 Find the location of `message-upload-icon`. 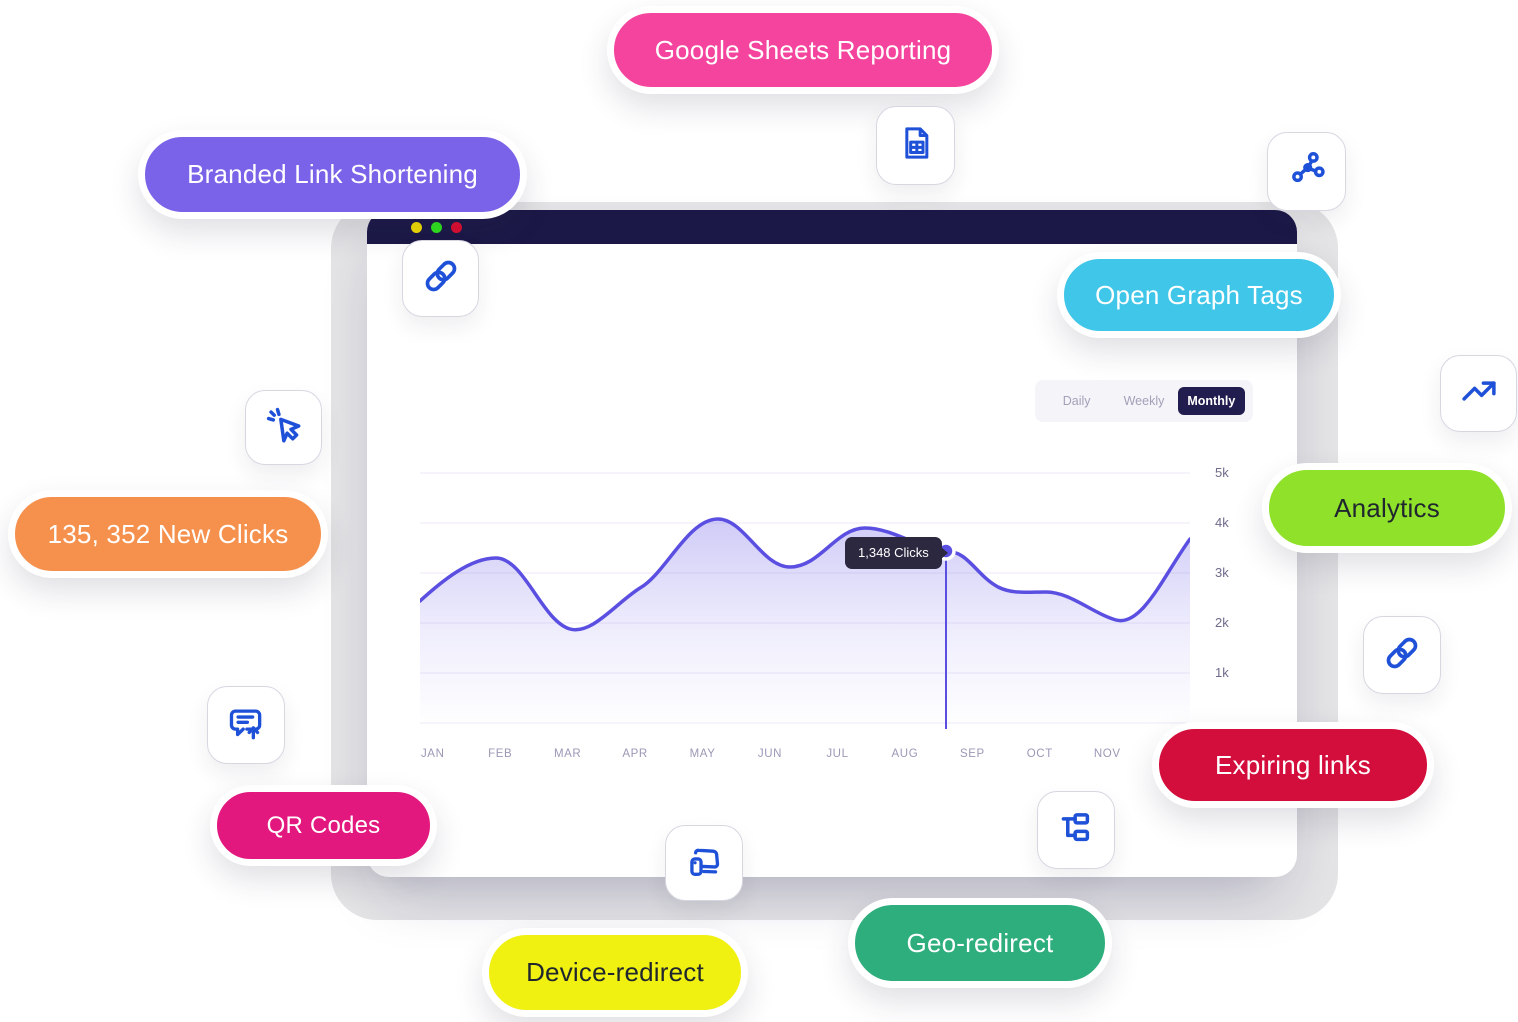

message-upload-icon is located at coordinates (246, 725).